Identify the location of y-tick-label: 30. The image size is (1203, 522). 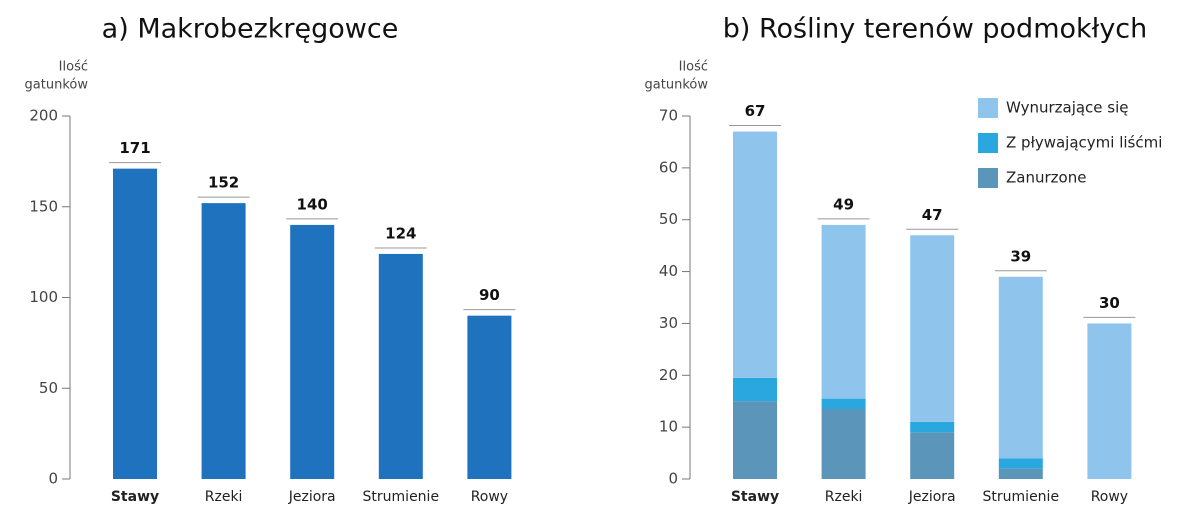
(668, 323).